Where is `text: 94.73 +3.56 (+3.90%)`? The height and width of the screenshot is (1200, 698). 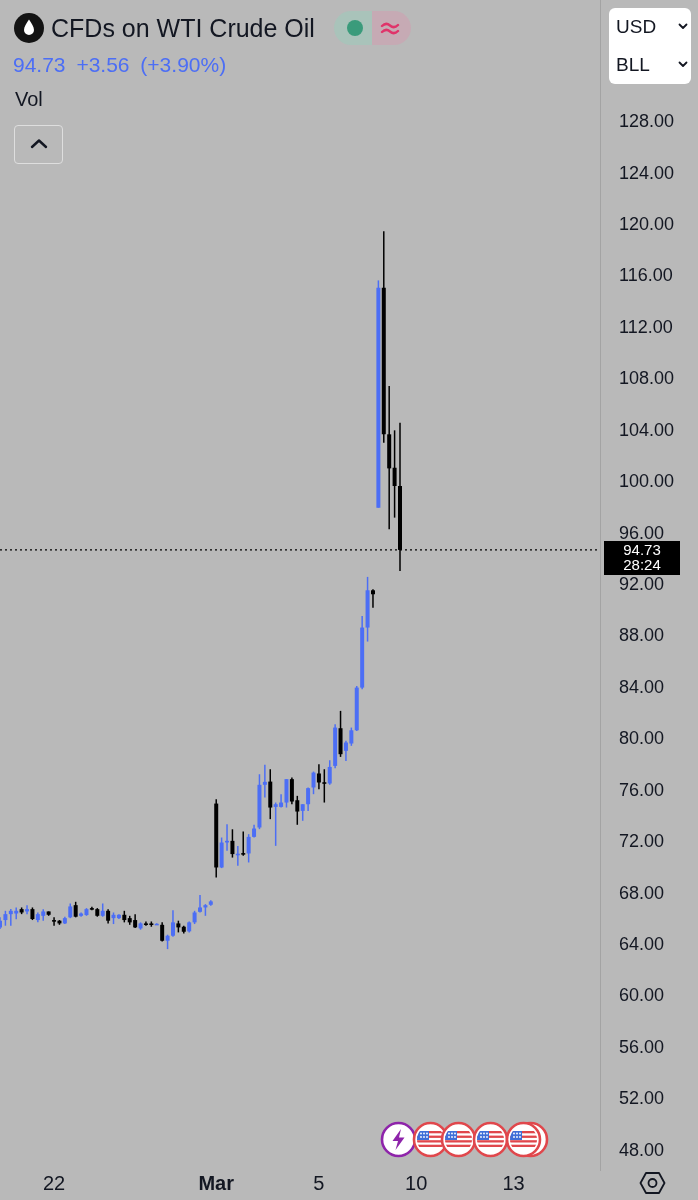
text: 94.73 +3.56 (+3.90%) is located at coordinates (120, 64).